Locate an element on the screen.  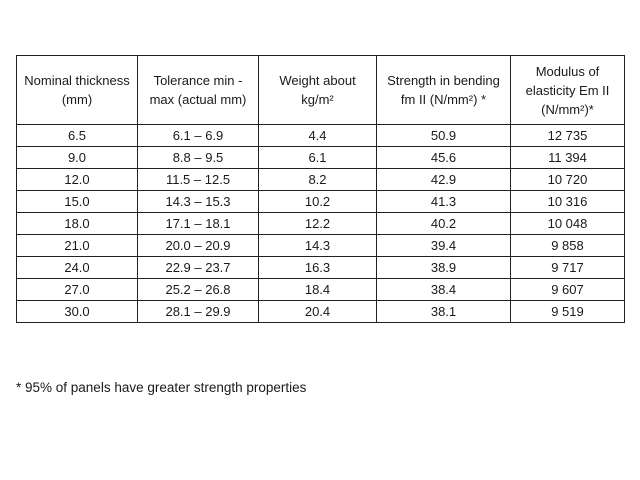
cell-tolerance: 22.9 – 23.7 is located at coordinates (198, 267).